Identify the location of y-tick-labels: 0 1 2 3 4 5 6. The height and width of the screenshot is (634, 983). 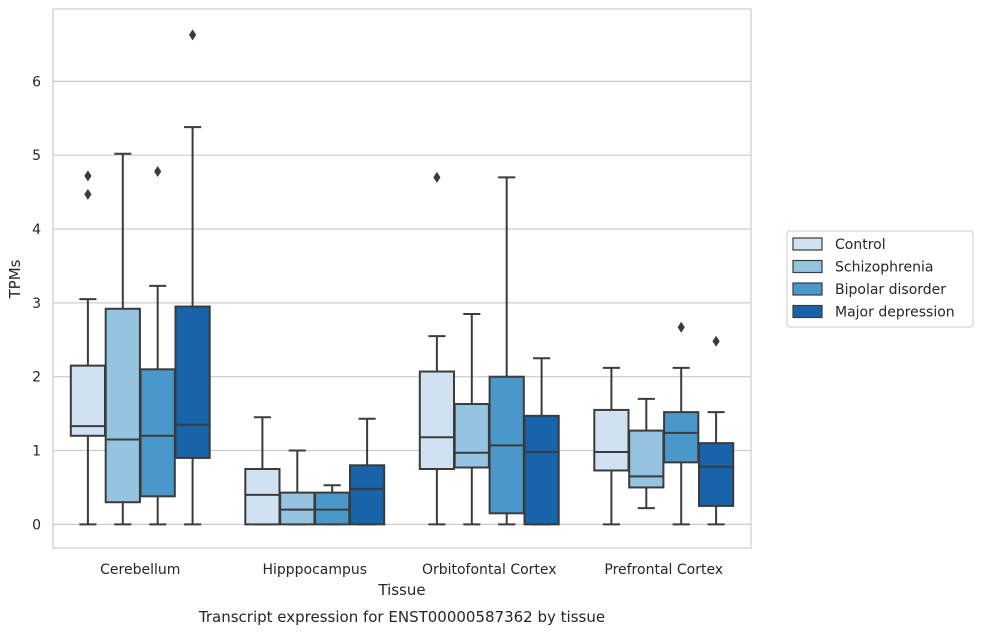
(36, 303).